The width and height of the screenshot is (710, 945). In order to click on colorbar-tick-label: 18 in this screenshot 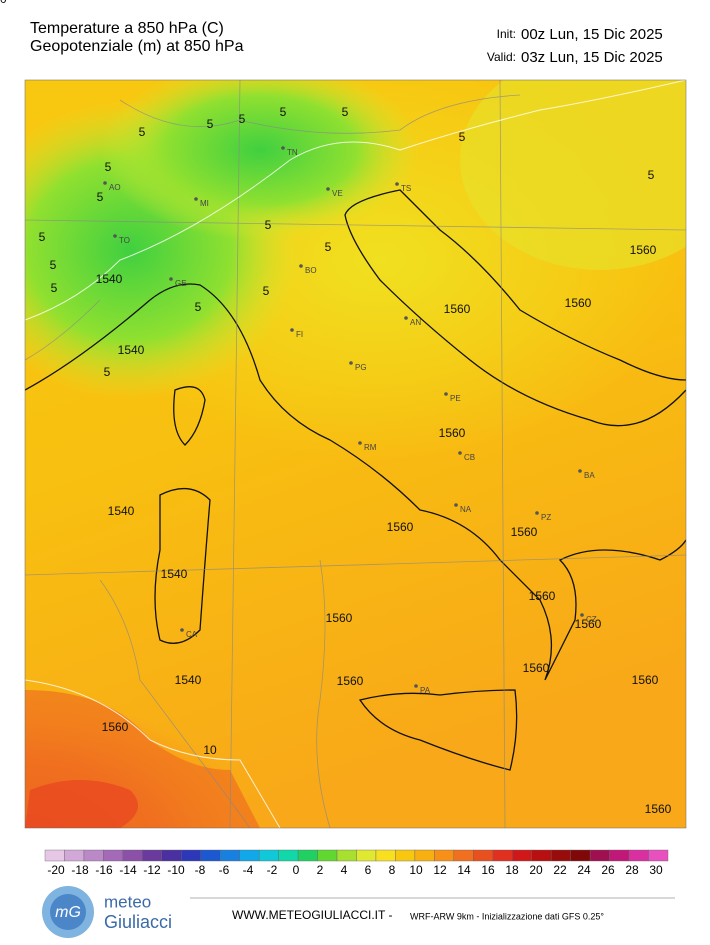, I will do `click(512, 870)`.